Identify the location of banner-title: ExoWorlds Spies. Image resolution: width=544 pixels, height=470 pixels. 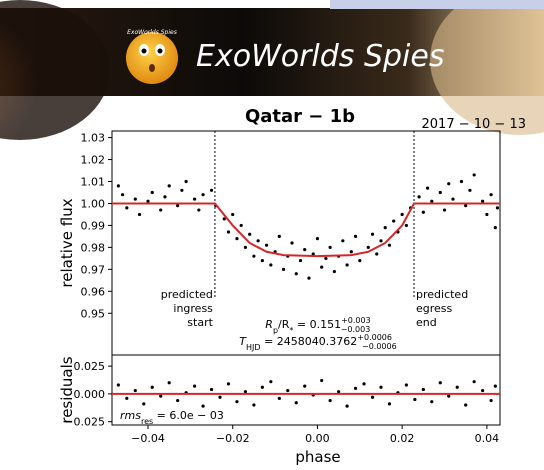
(320, 56).